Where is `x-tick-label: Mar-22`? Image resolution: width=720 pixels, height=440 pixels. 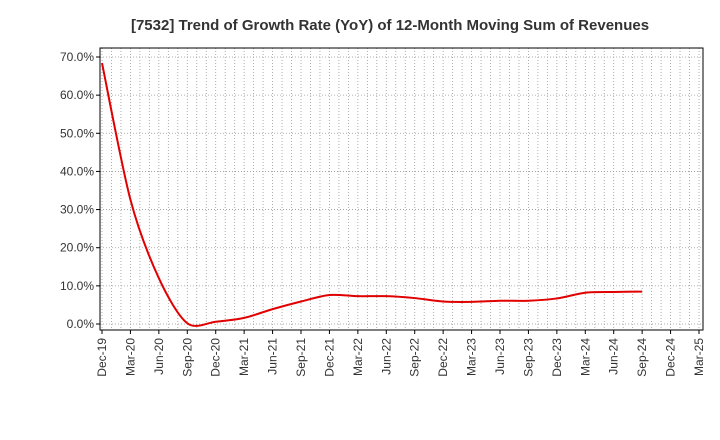
x-tick-label: Mar-22 is located at coordinates (358, 357).